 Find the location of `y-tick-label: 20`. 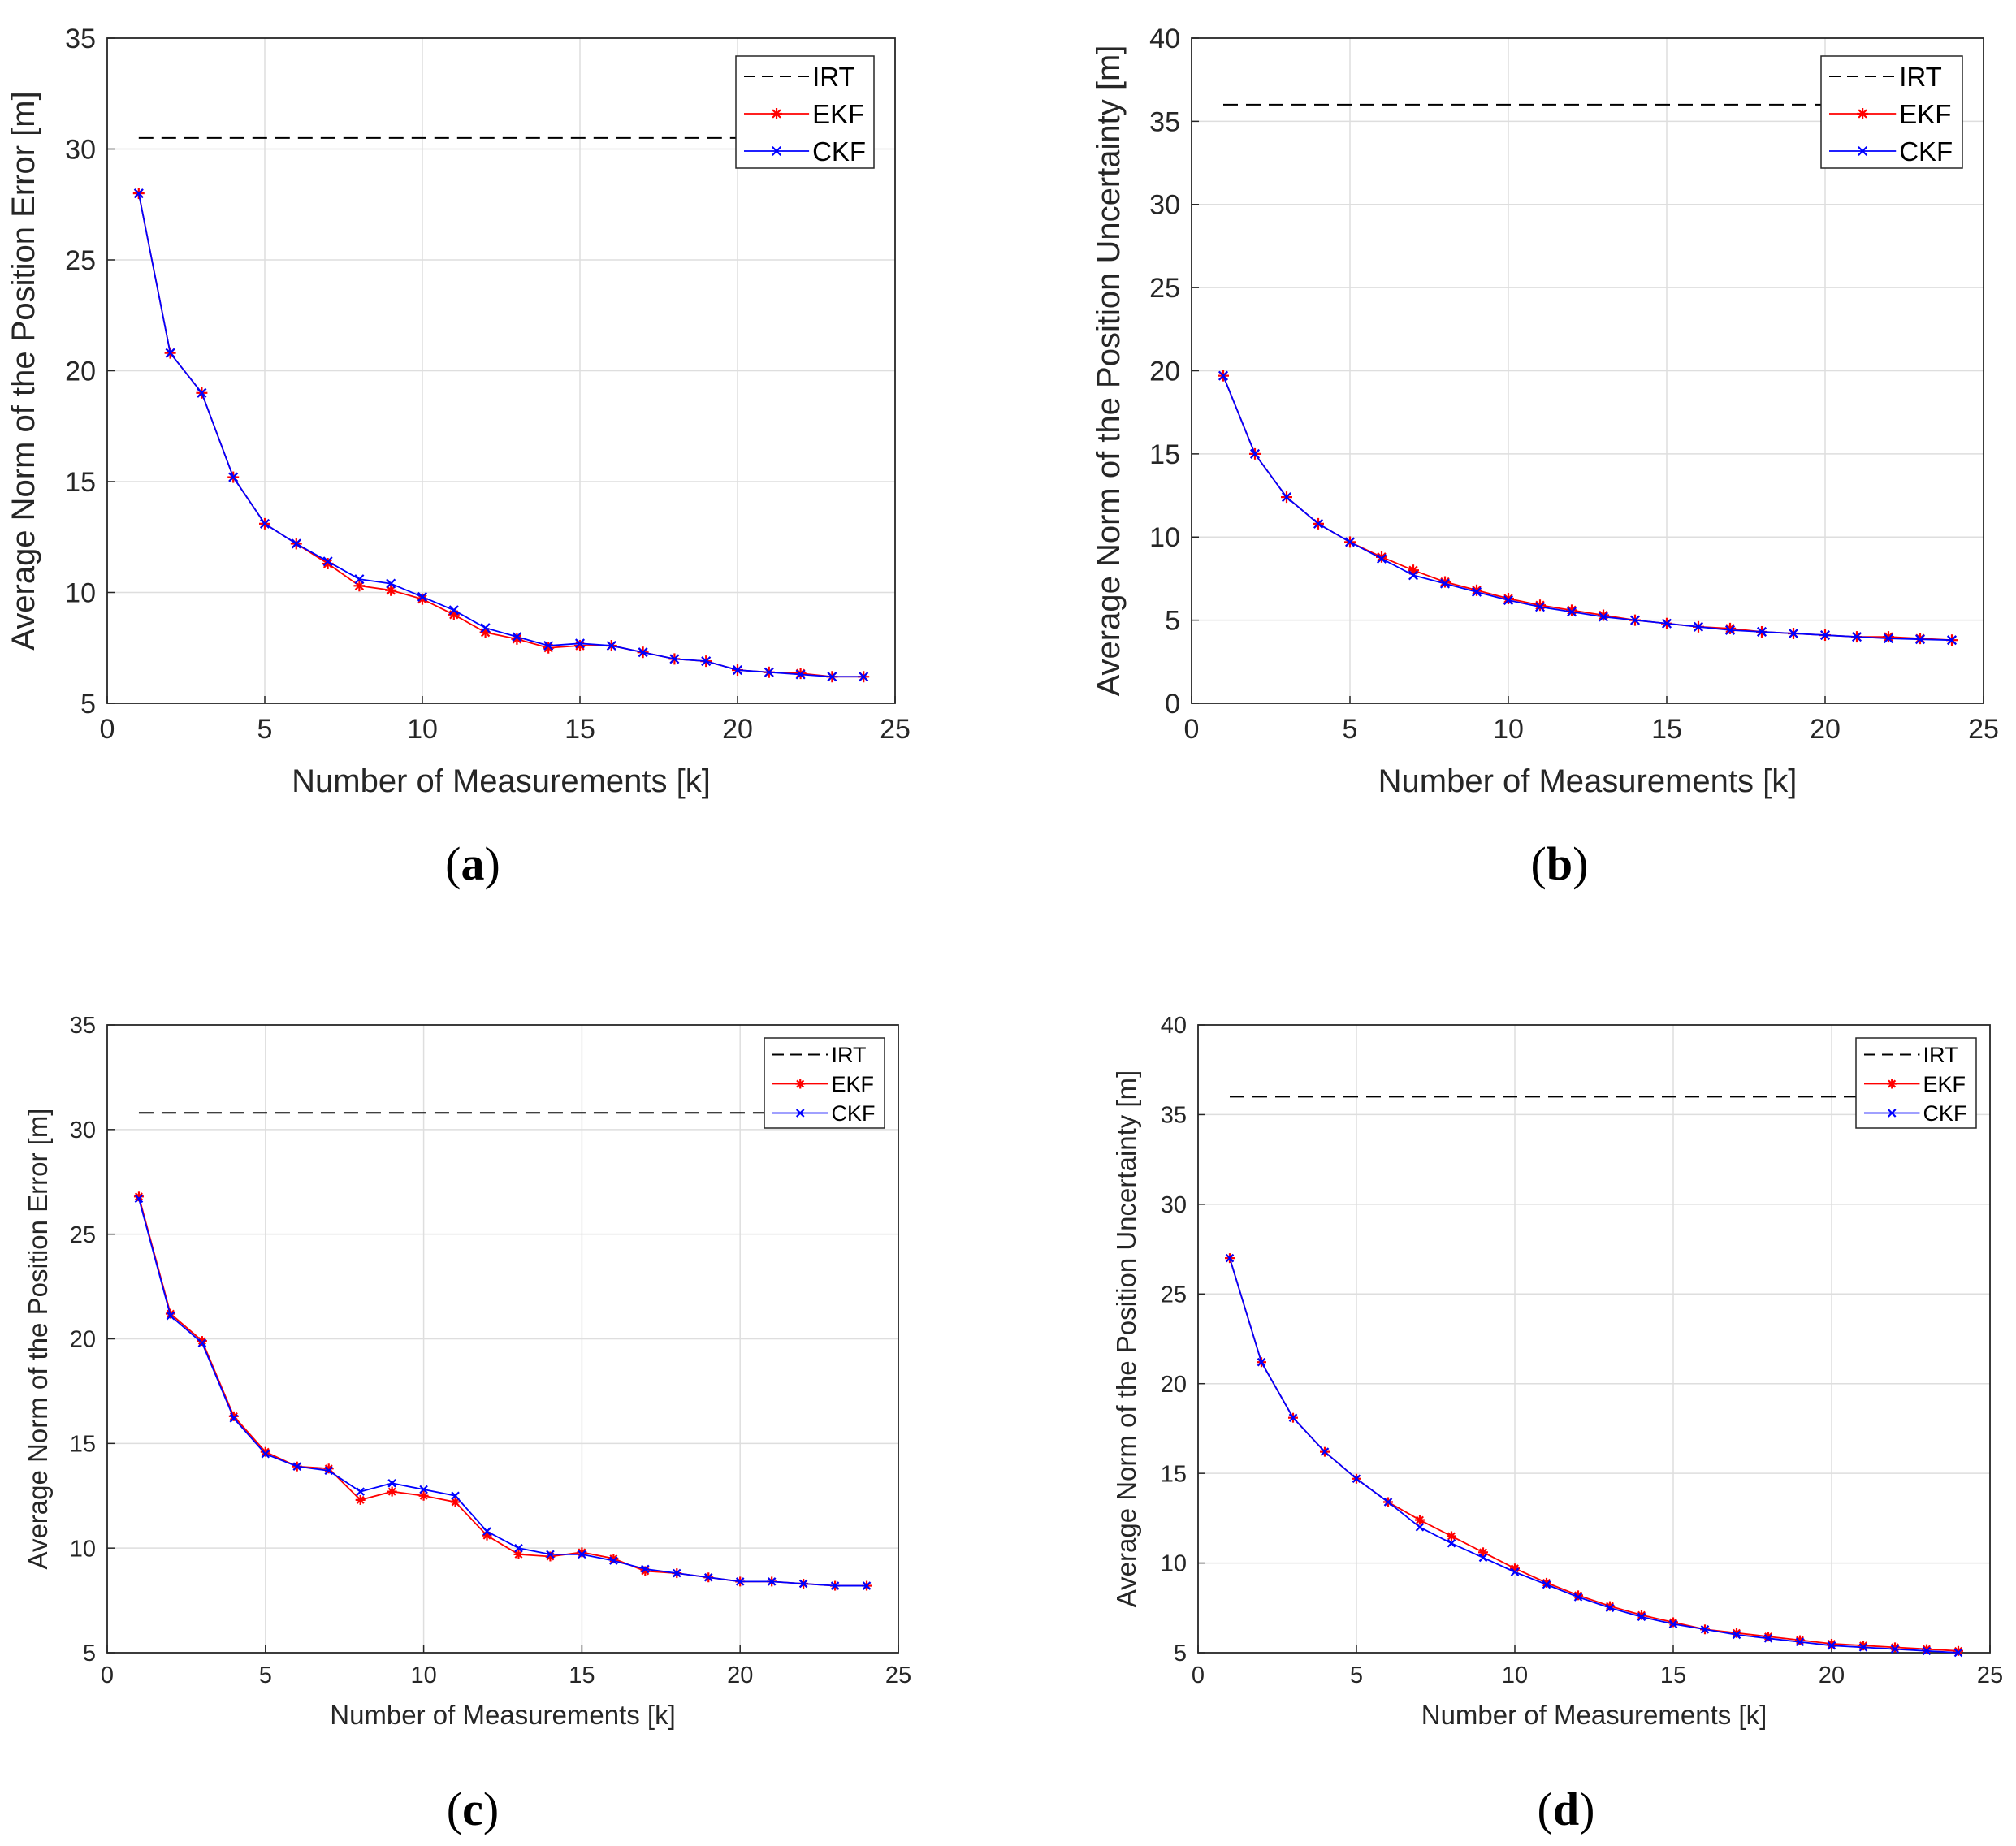

y-tick-label: 20 is located at coordinates (83, 1340).